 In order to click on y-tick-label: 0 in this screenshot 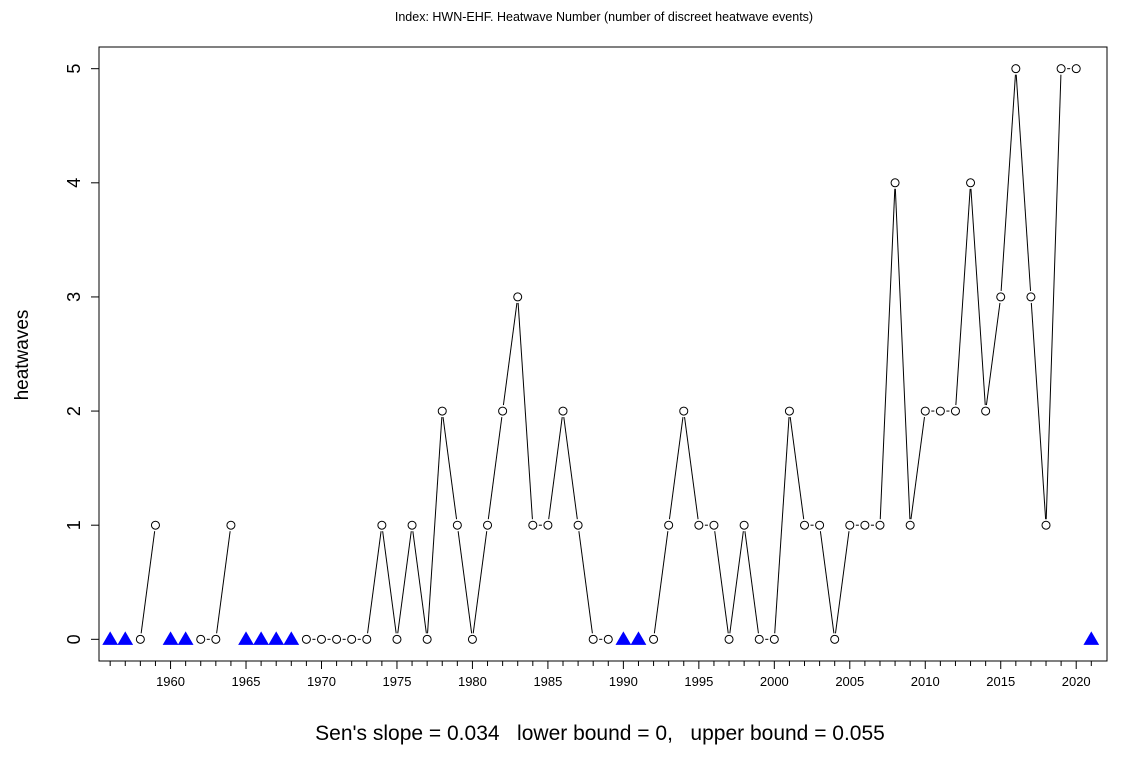, I will do `click(74, 639)`.